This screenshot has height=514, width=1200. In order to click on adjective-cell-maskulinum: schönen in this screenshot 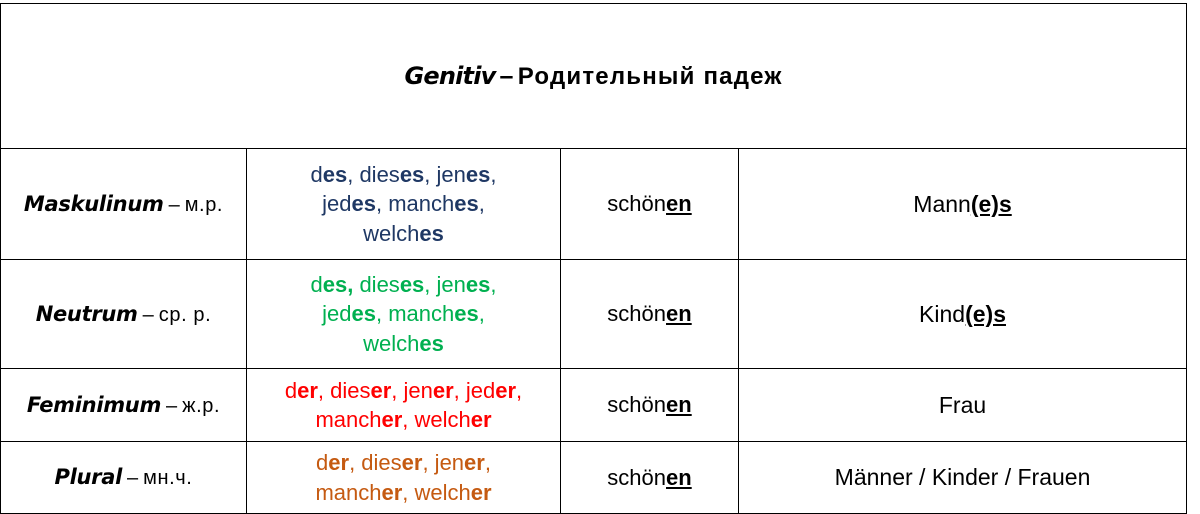, I will do `click(649, 204)`.